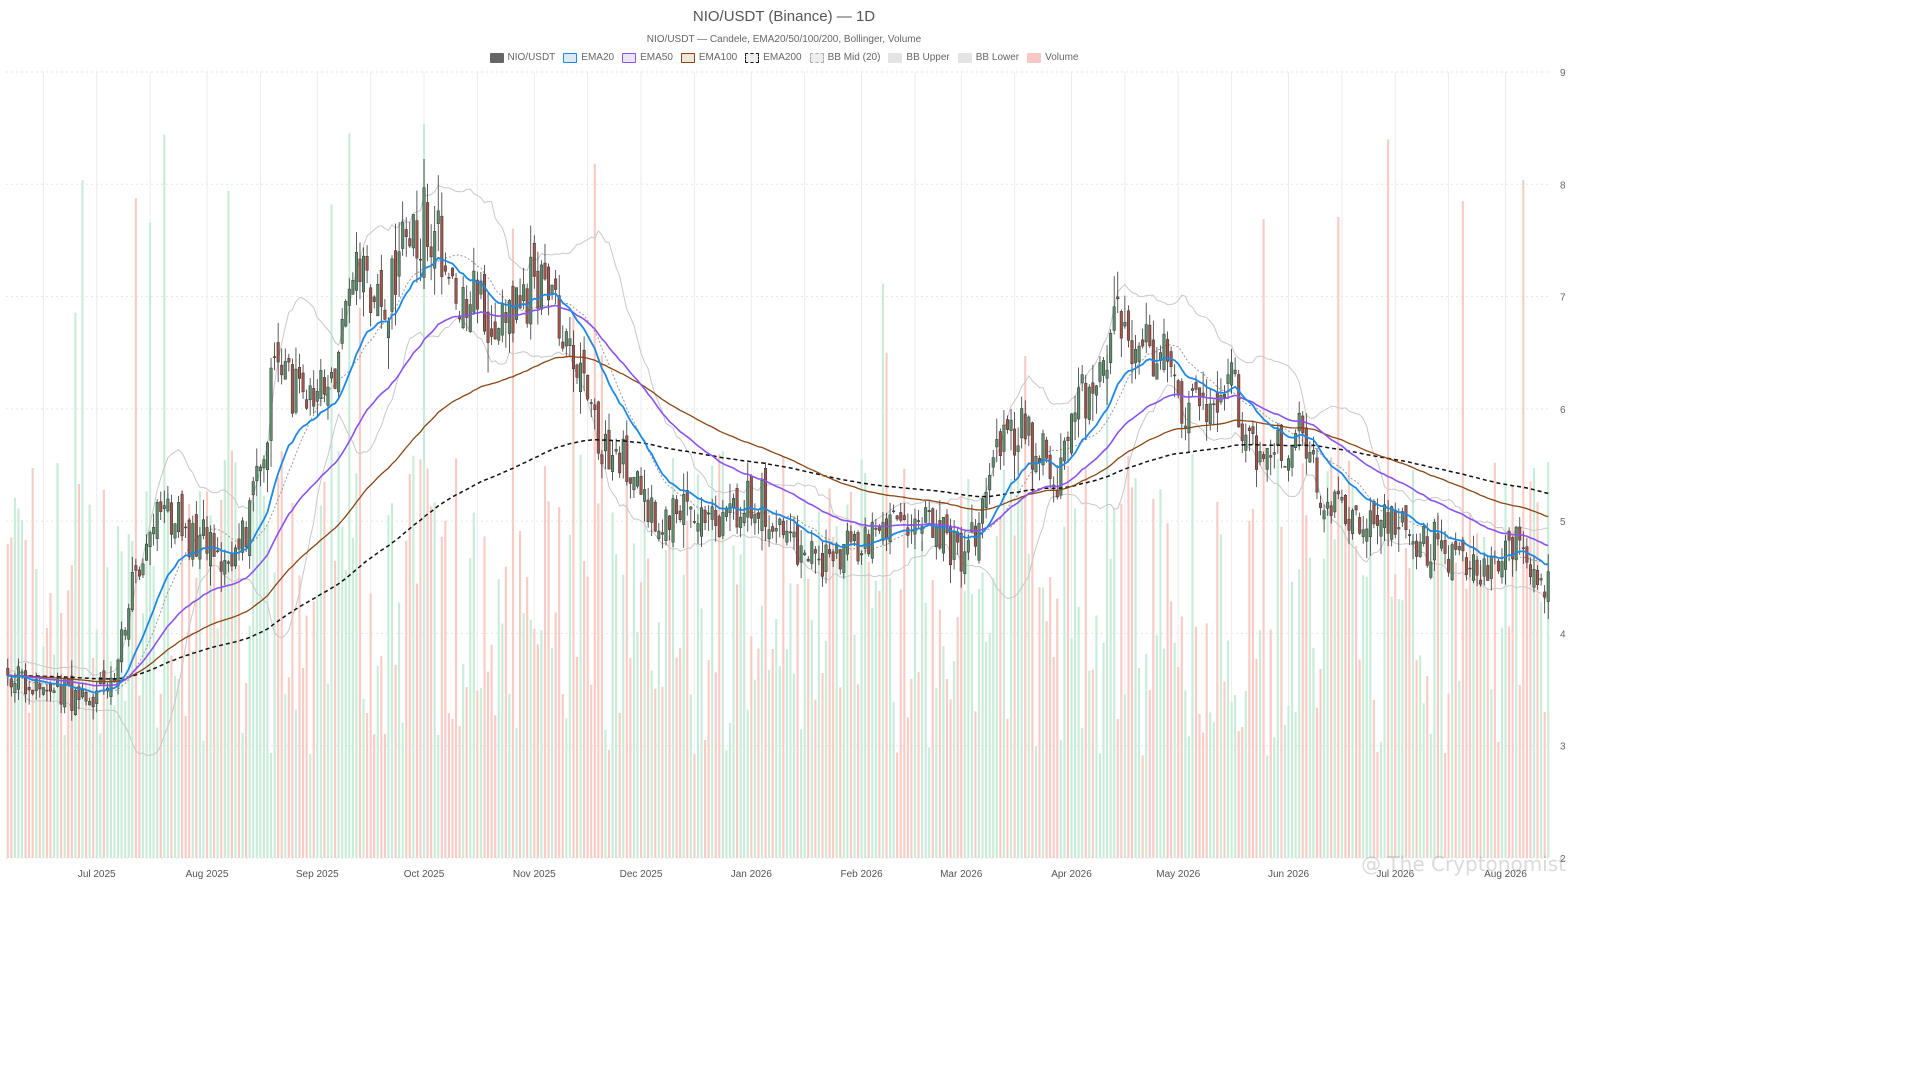 The height and width of the screenshot is (1080, 1920). What do you see at coordinates (919, 57) in the screenshot?
I see `legend-item-bb-upper: BB Upper` at bounding box center [919, 57].